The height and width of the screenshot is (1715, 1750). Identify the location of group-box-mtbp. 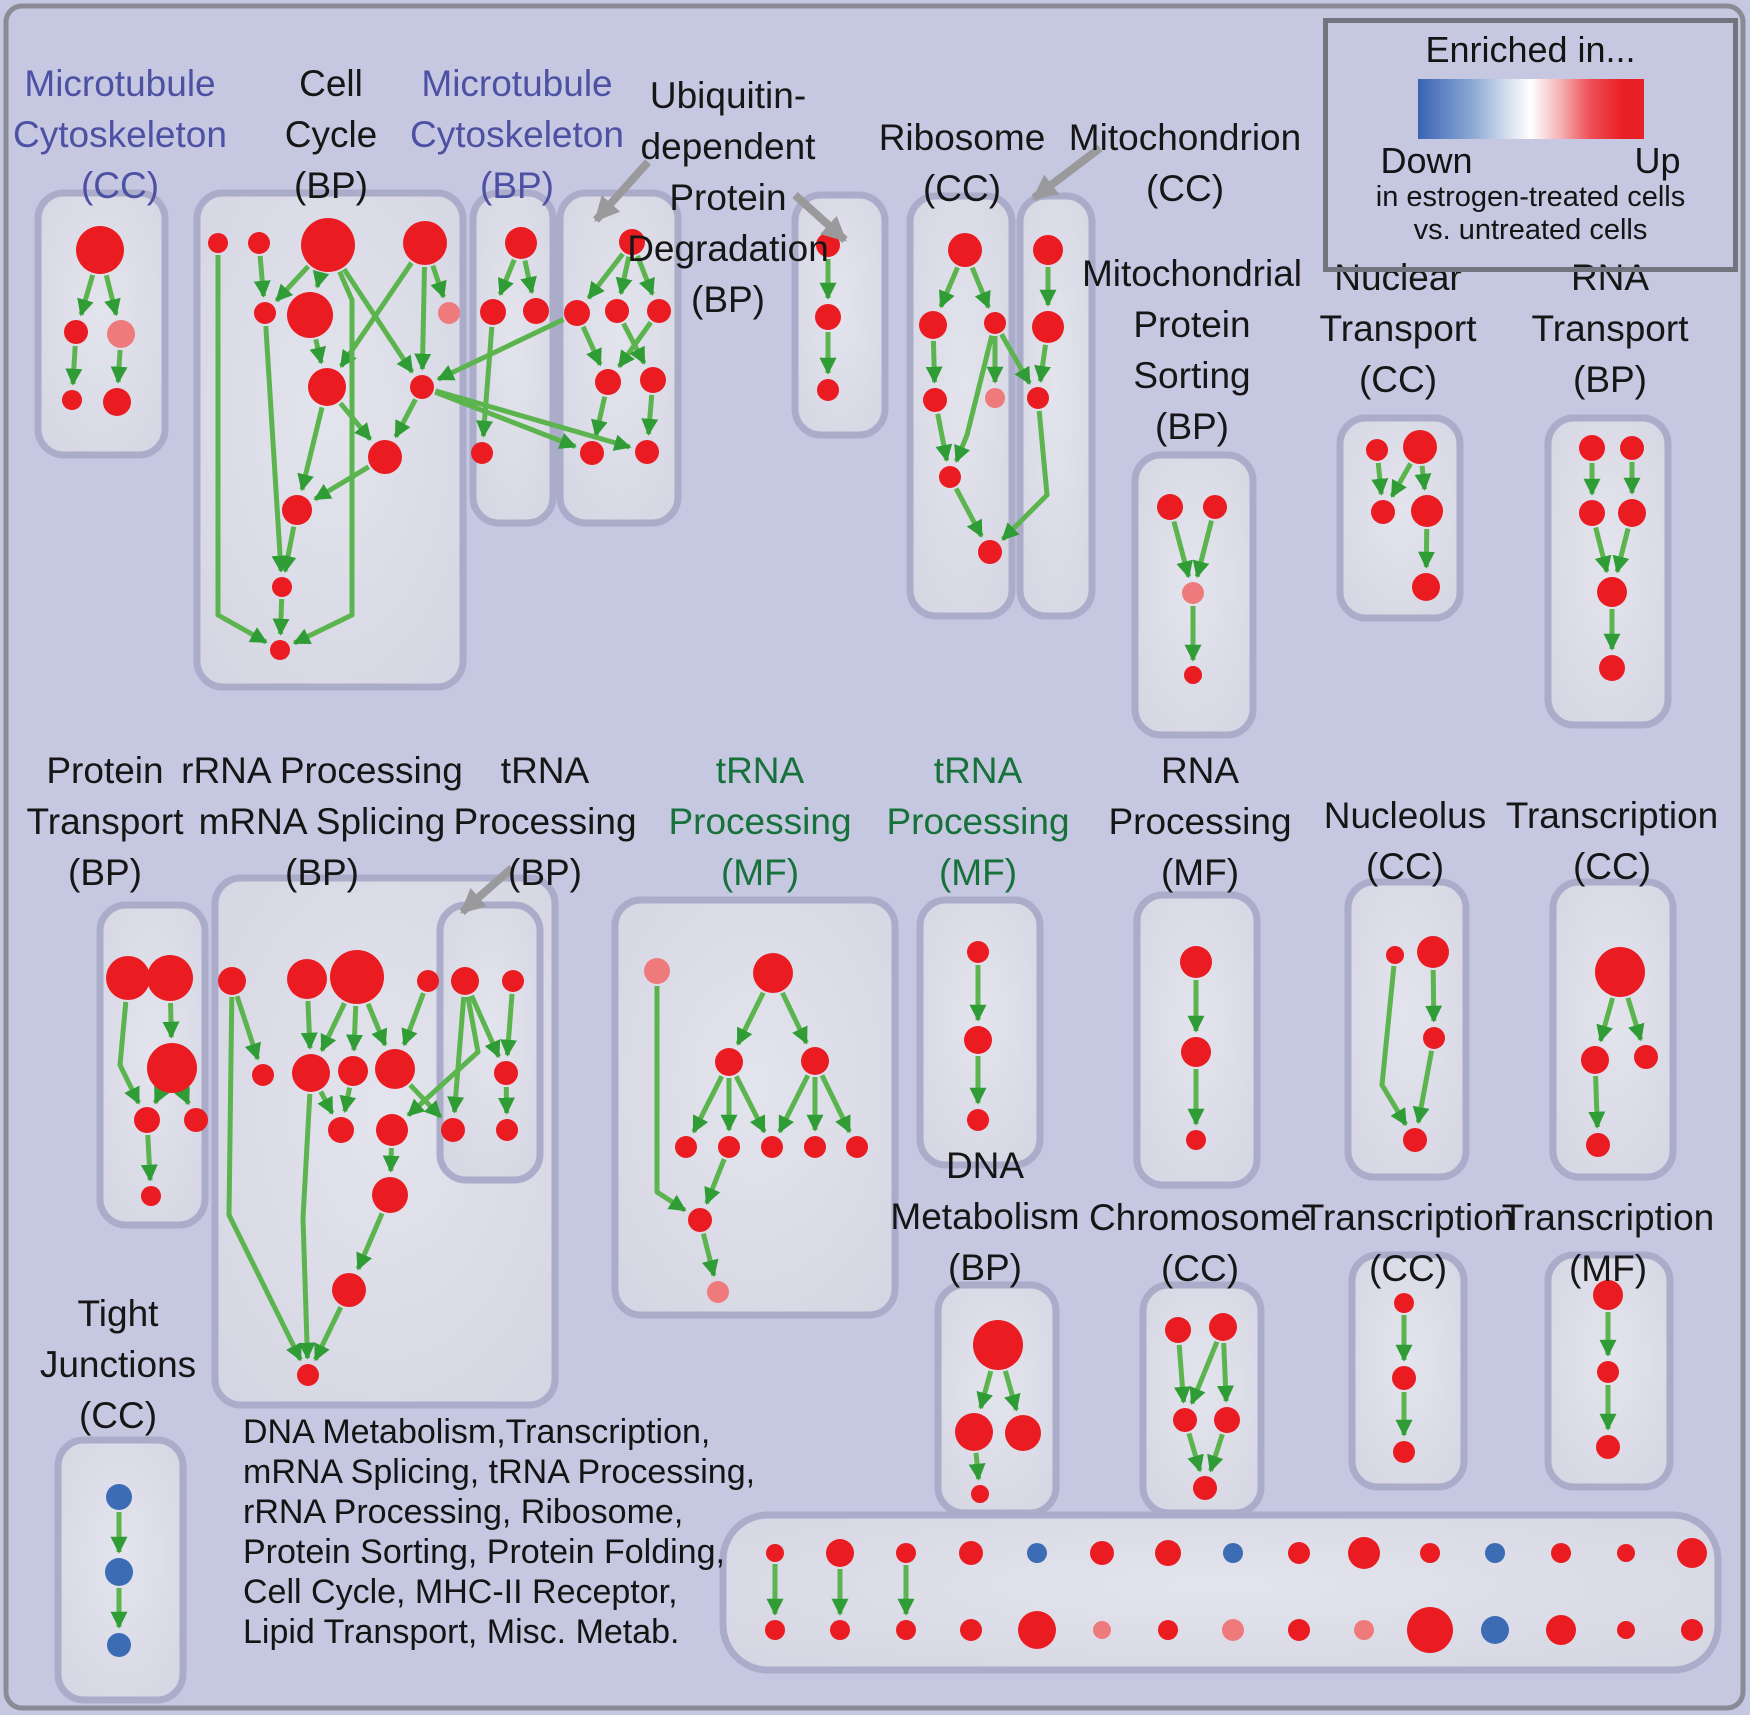
(513, 358).